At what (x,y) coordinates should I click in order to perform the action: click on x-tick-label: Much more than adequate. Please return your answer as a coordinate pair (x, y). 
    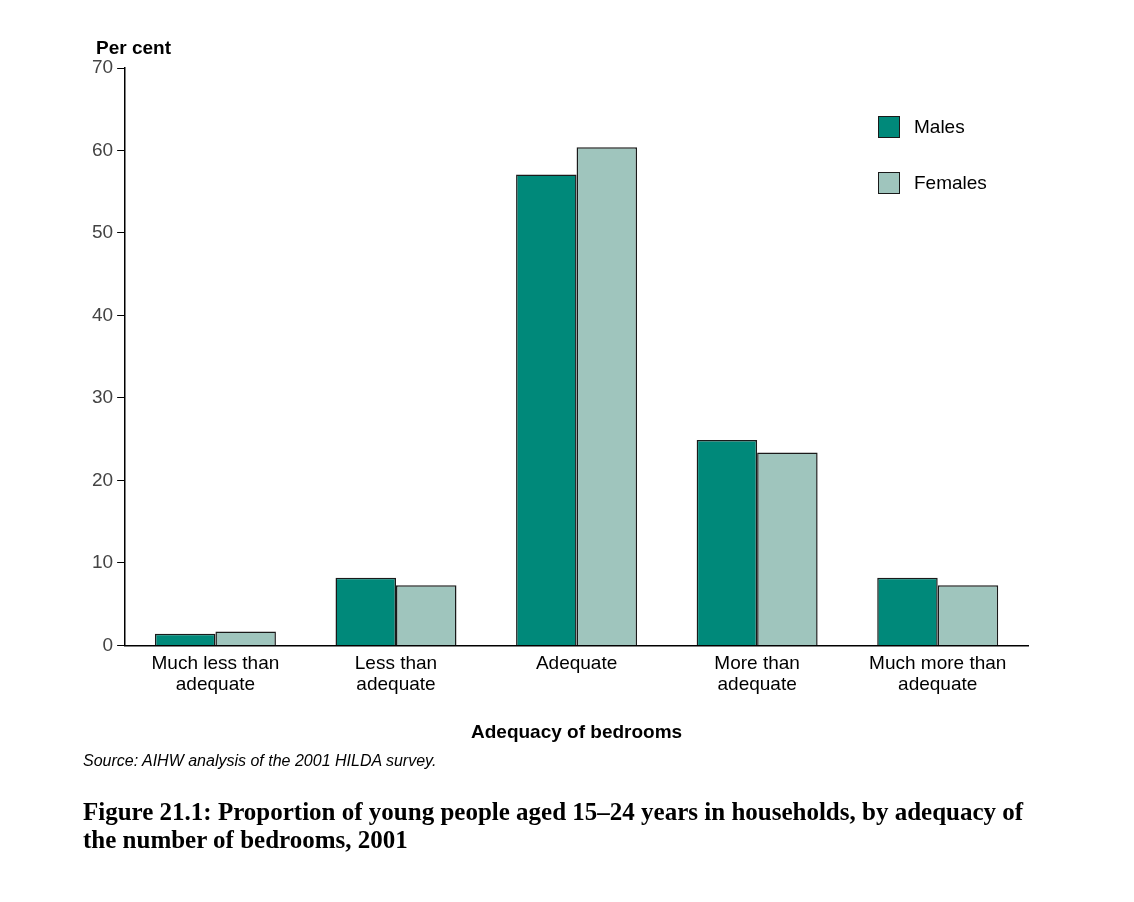
    Looking at the image, I should click on (938, 673).